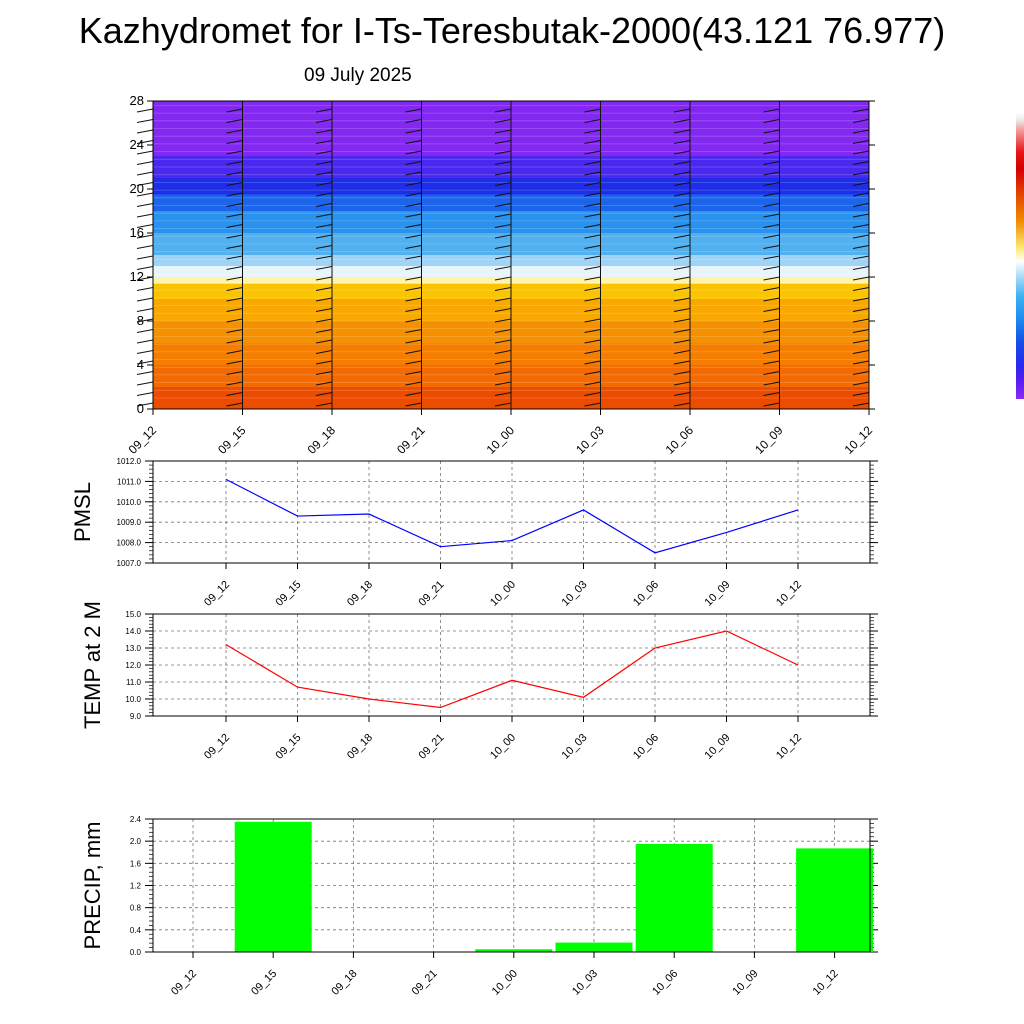 The image size is (1024, 1024). I want to click on y-tick-label: 13.0, so click(133, 648).